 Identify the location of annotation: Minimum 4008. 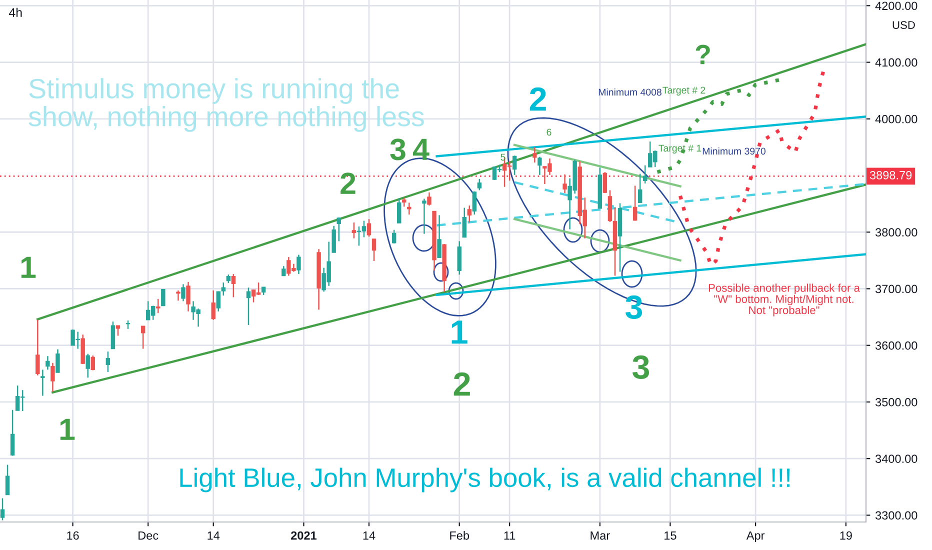
(630, 92).